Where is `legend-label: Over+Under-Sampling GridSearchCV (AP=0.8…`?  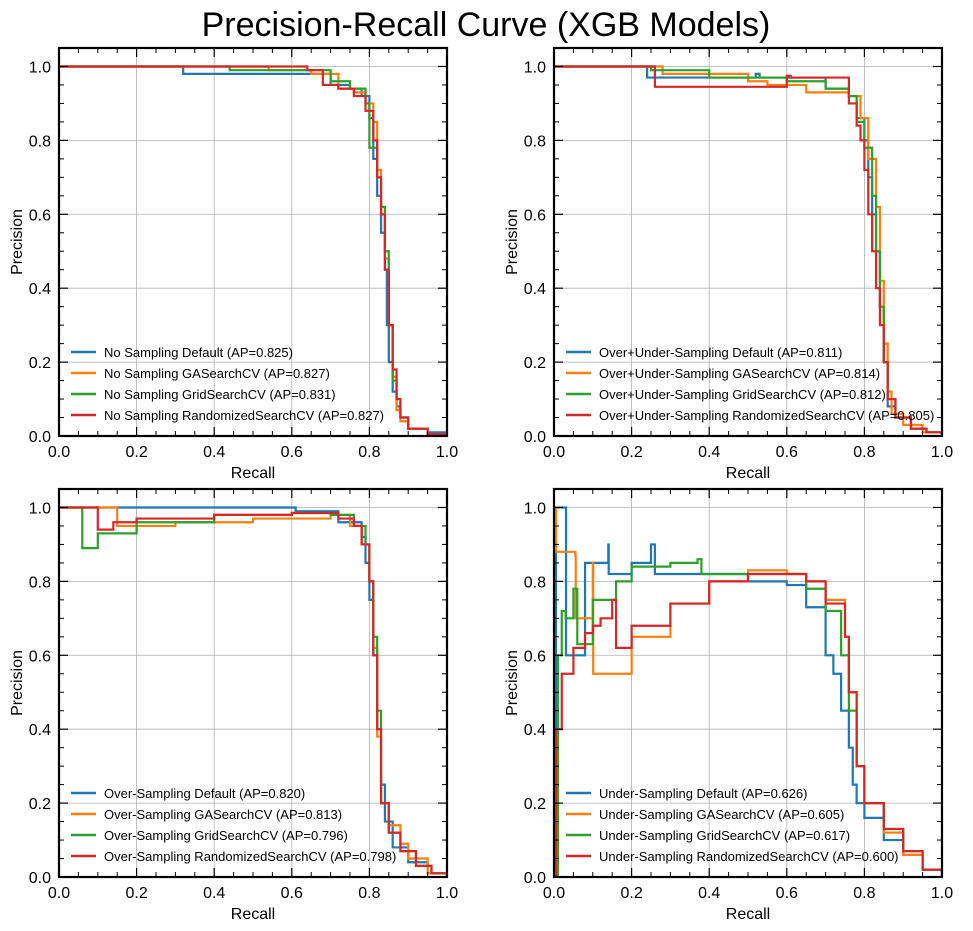
legend-label: Over+Under-Sampling GridSearchCV (AP=0.8… is located at coordinates (742, 394).